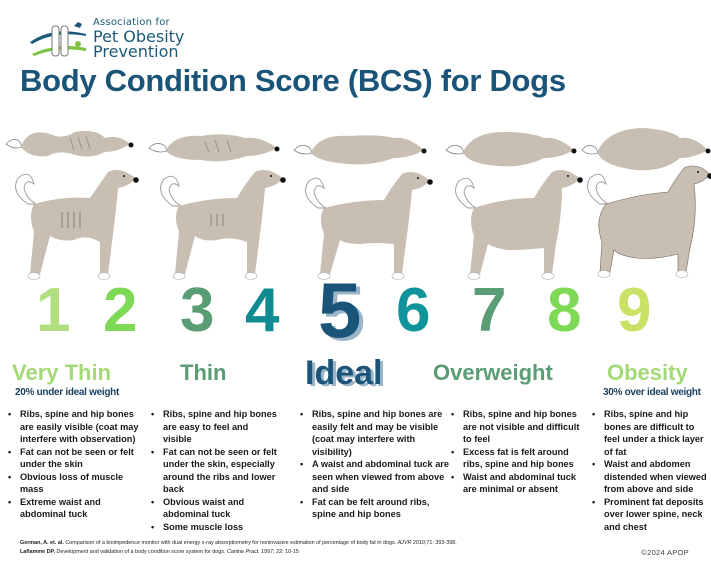 The image size is (711, 570). I want to click on category-obesity: Obesity, so click(647, 372).